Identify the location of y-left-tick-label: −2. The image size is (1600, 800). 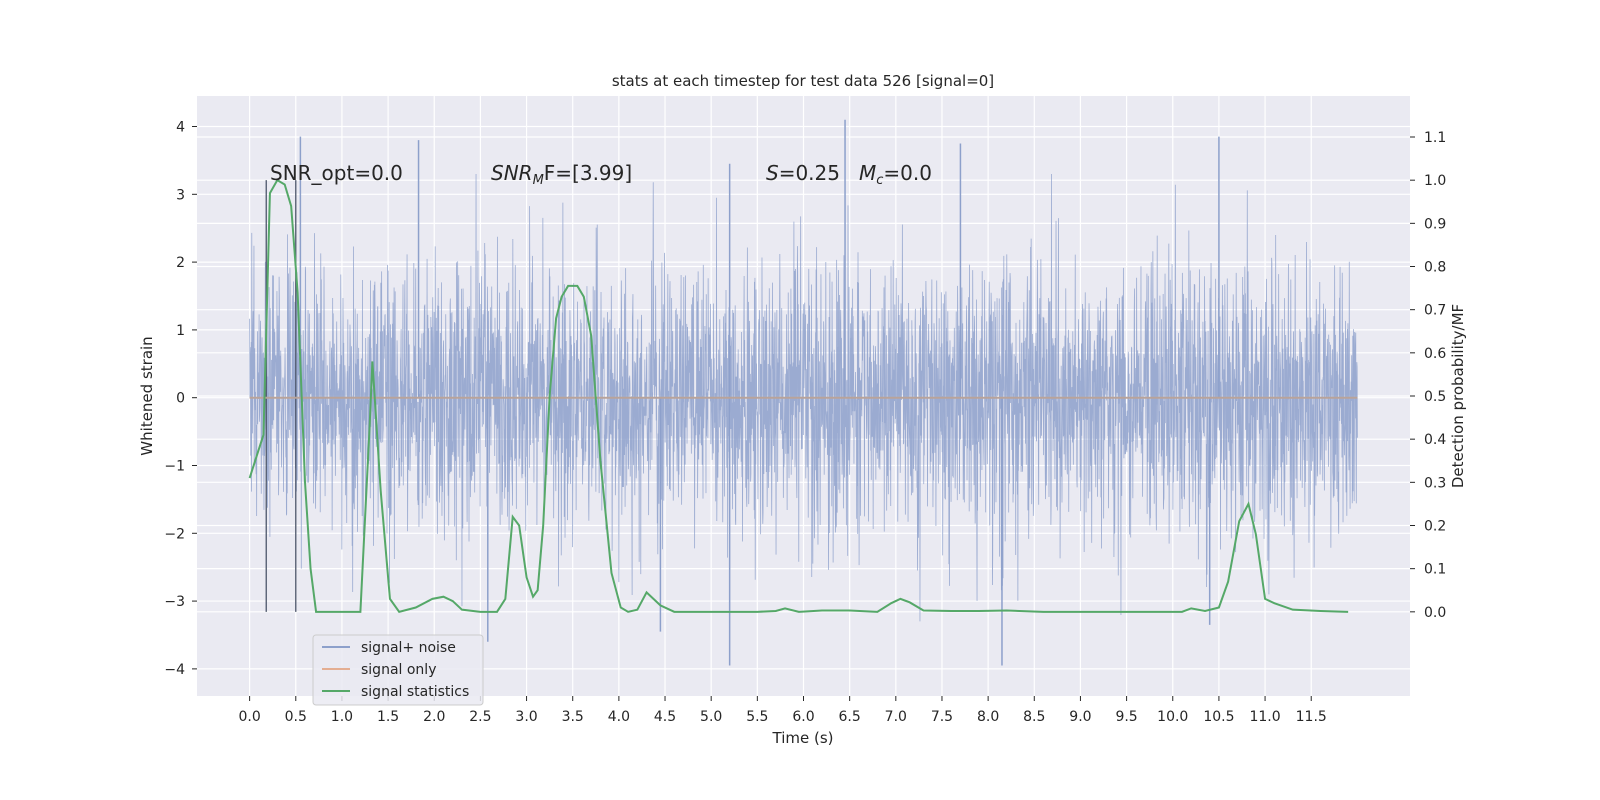
(174, 534).